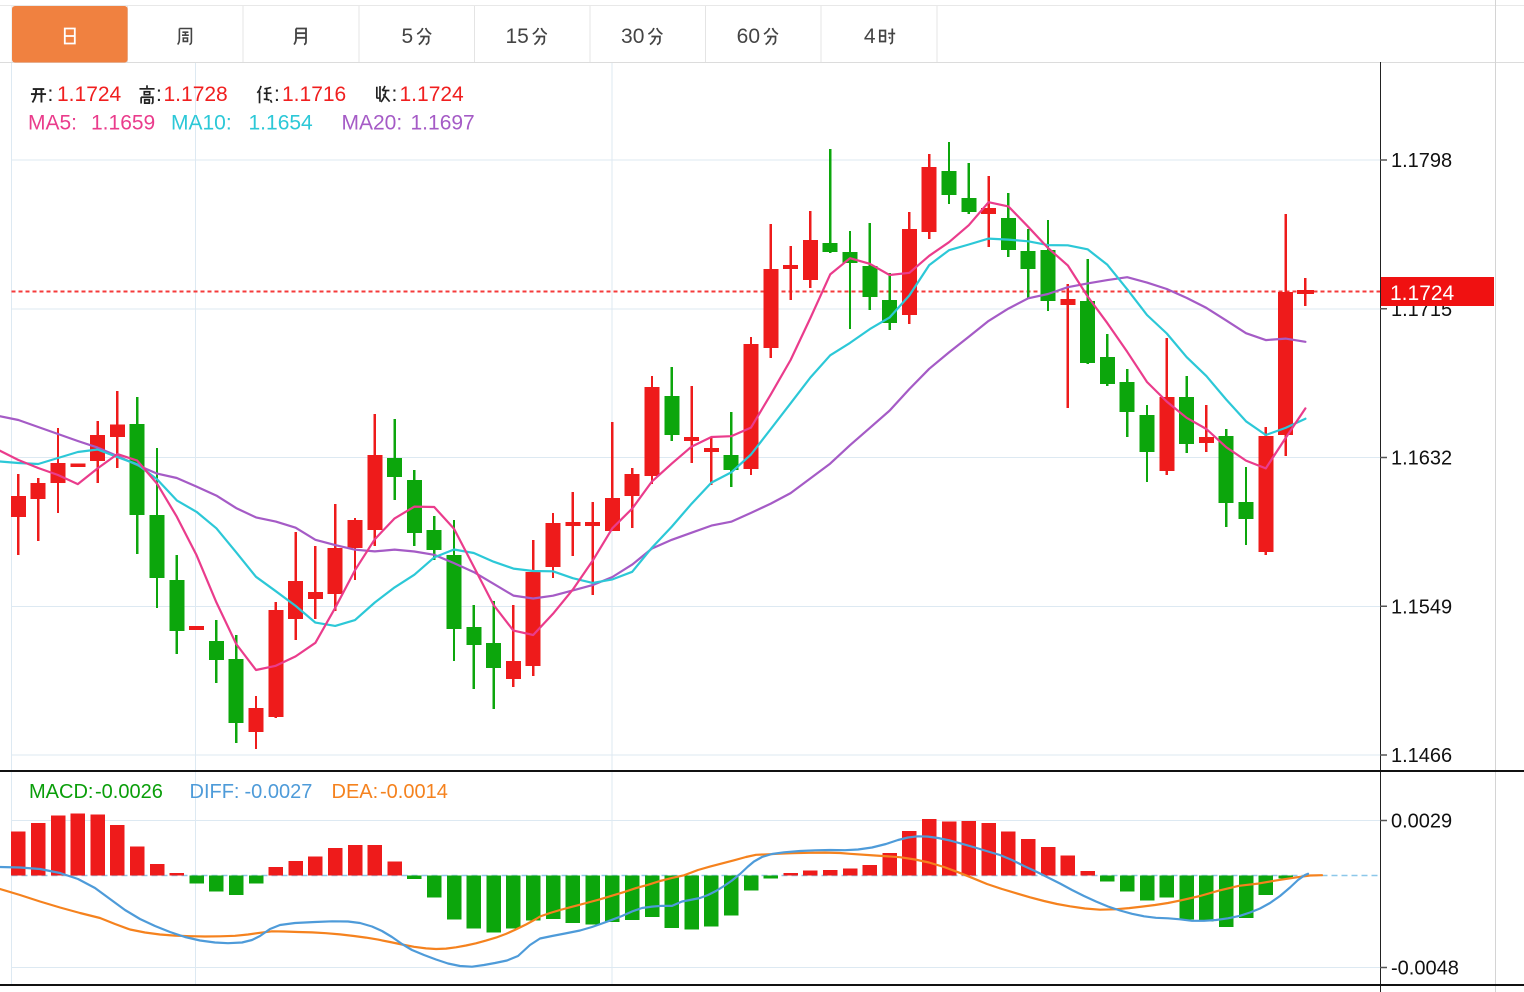  I want to click on svg-text: 1.1466, so click(1421, 756).